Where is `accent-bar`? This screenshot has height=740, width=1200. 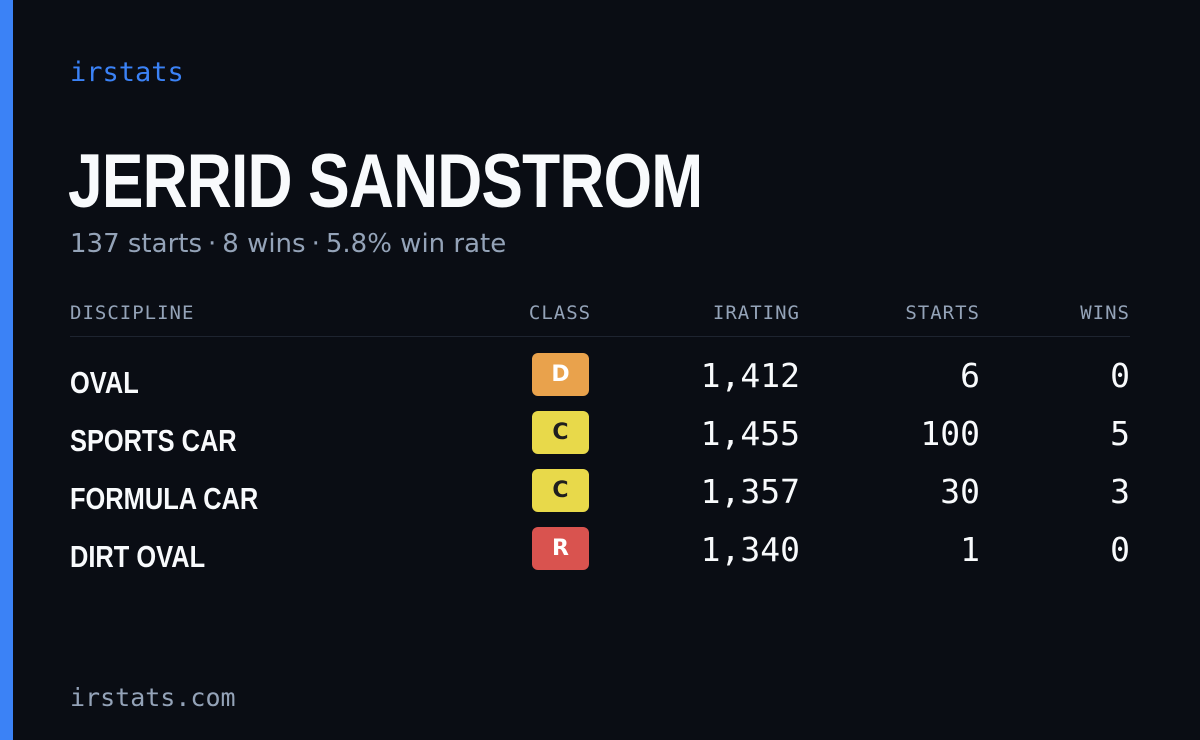 accent-bar is located at coordinates (6, 370).